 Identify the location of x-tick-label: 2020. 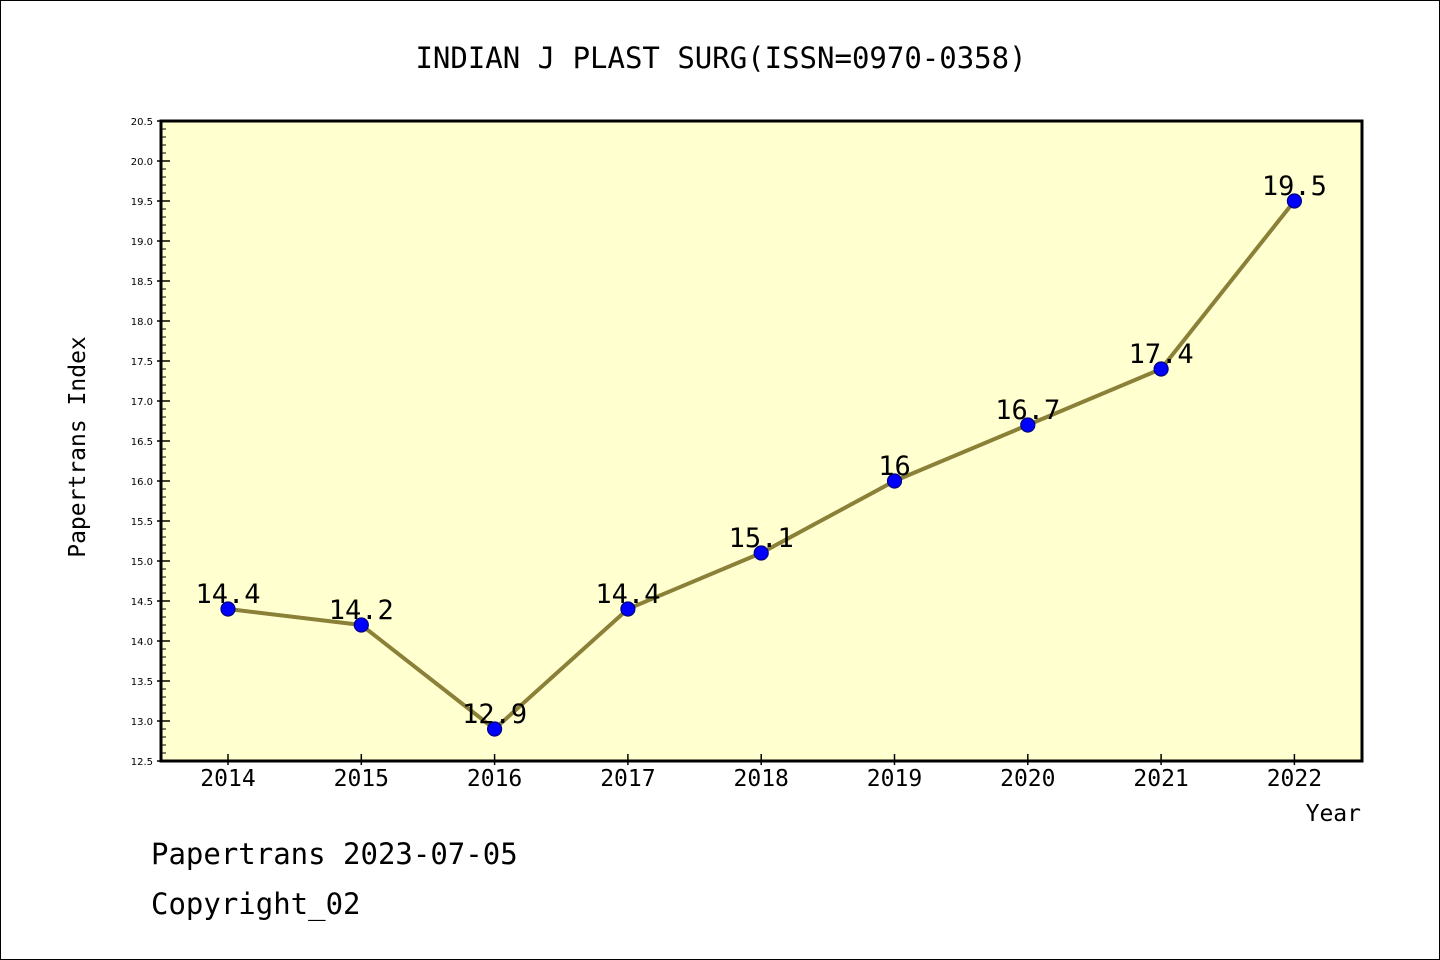
(1027, 779).